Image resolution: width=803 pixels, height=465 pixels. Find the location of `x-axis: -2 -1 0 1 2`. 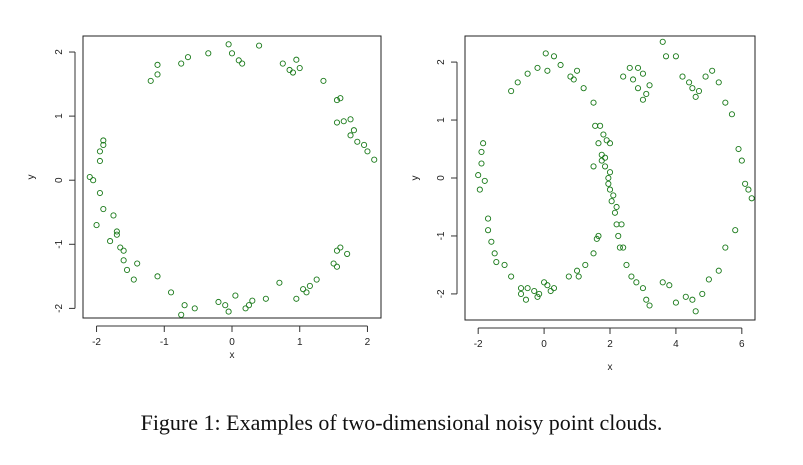

x-axis: -2 -1 0 1 2 is located at coordinates (231, 336).